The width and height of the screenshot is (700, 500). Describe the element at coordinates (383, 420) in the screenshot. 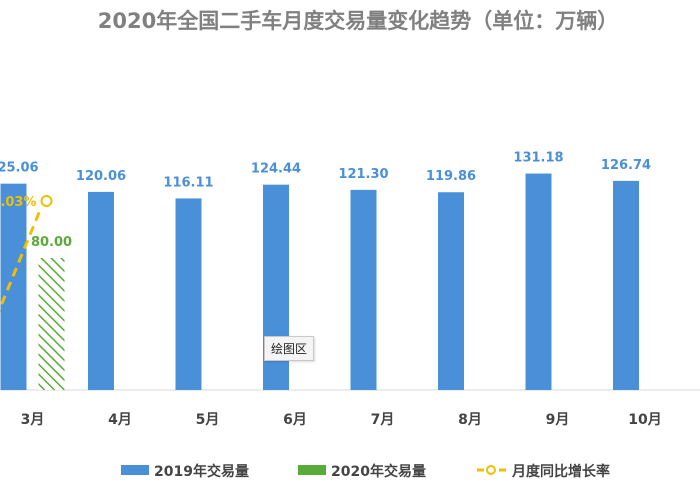

I see `x-tick-7月: 7月` at that location.